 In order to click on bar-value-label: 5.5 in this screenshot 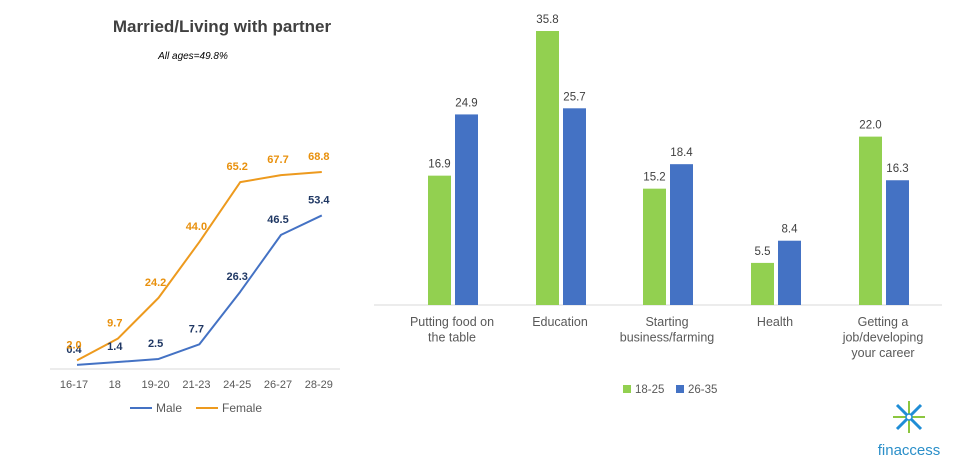, I will do `click(763, 252)`.